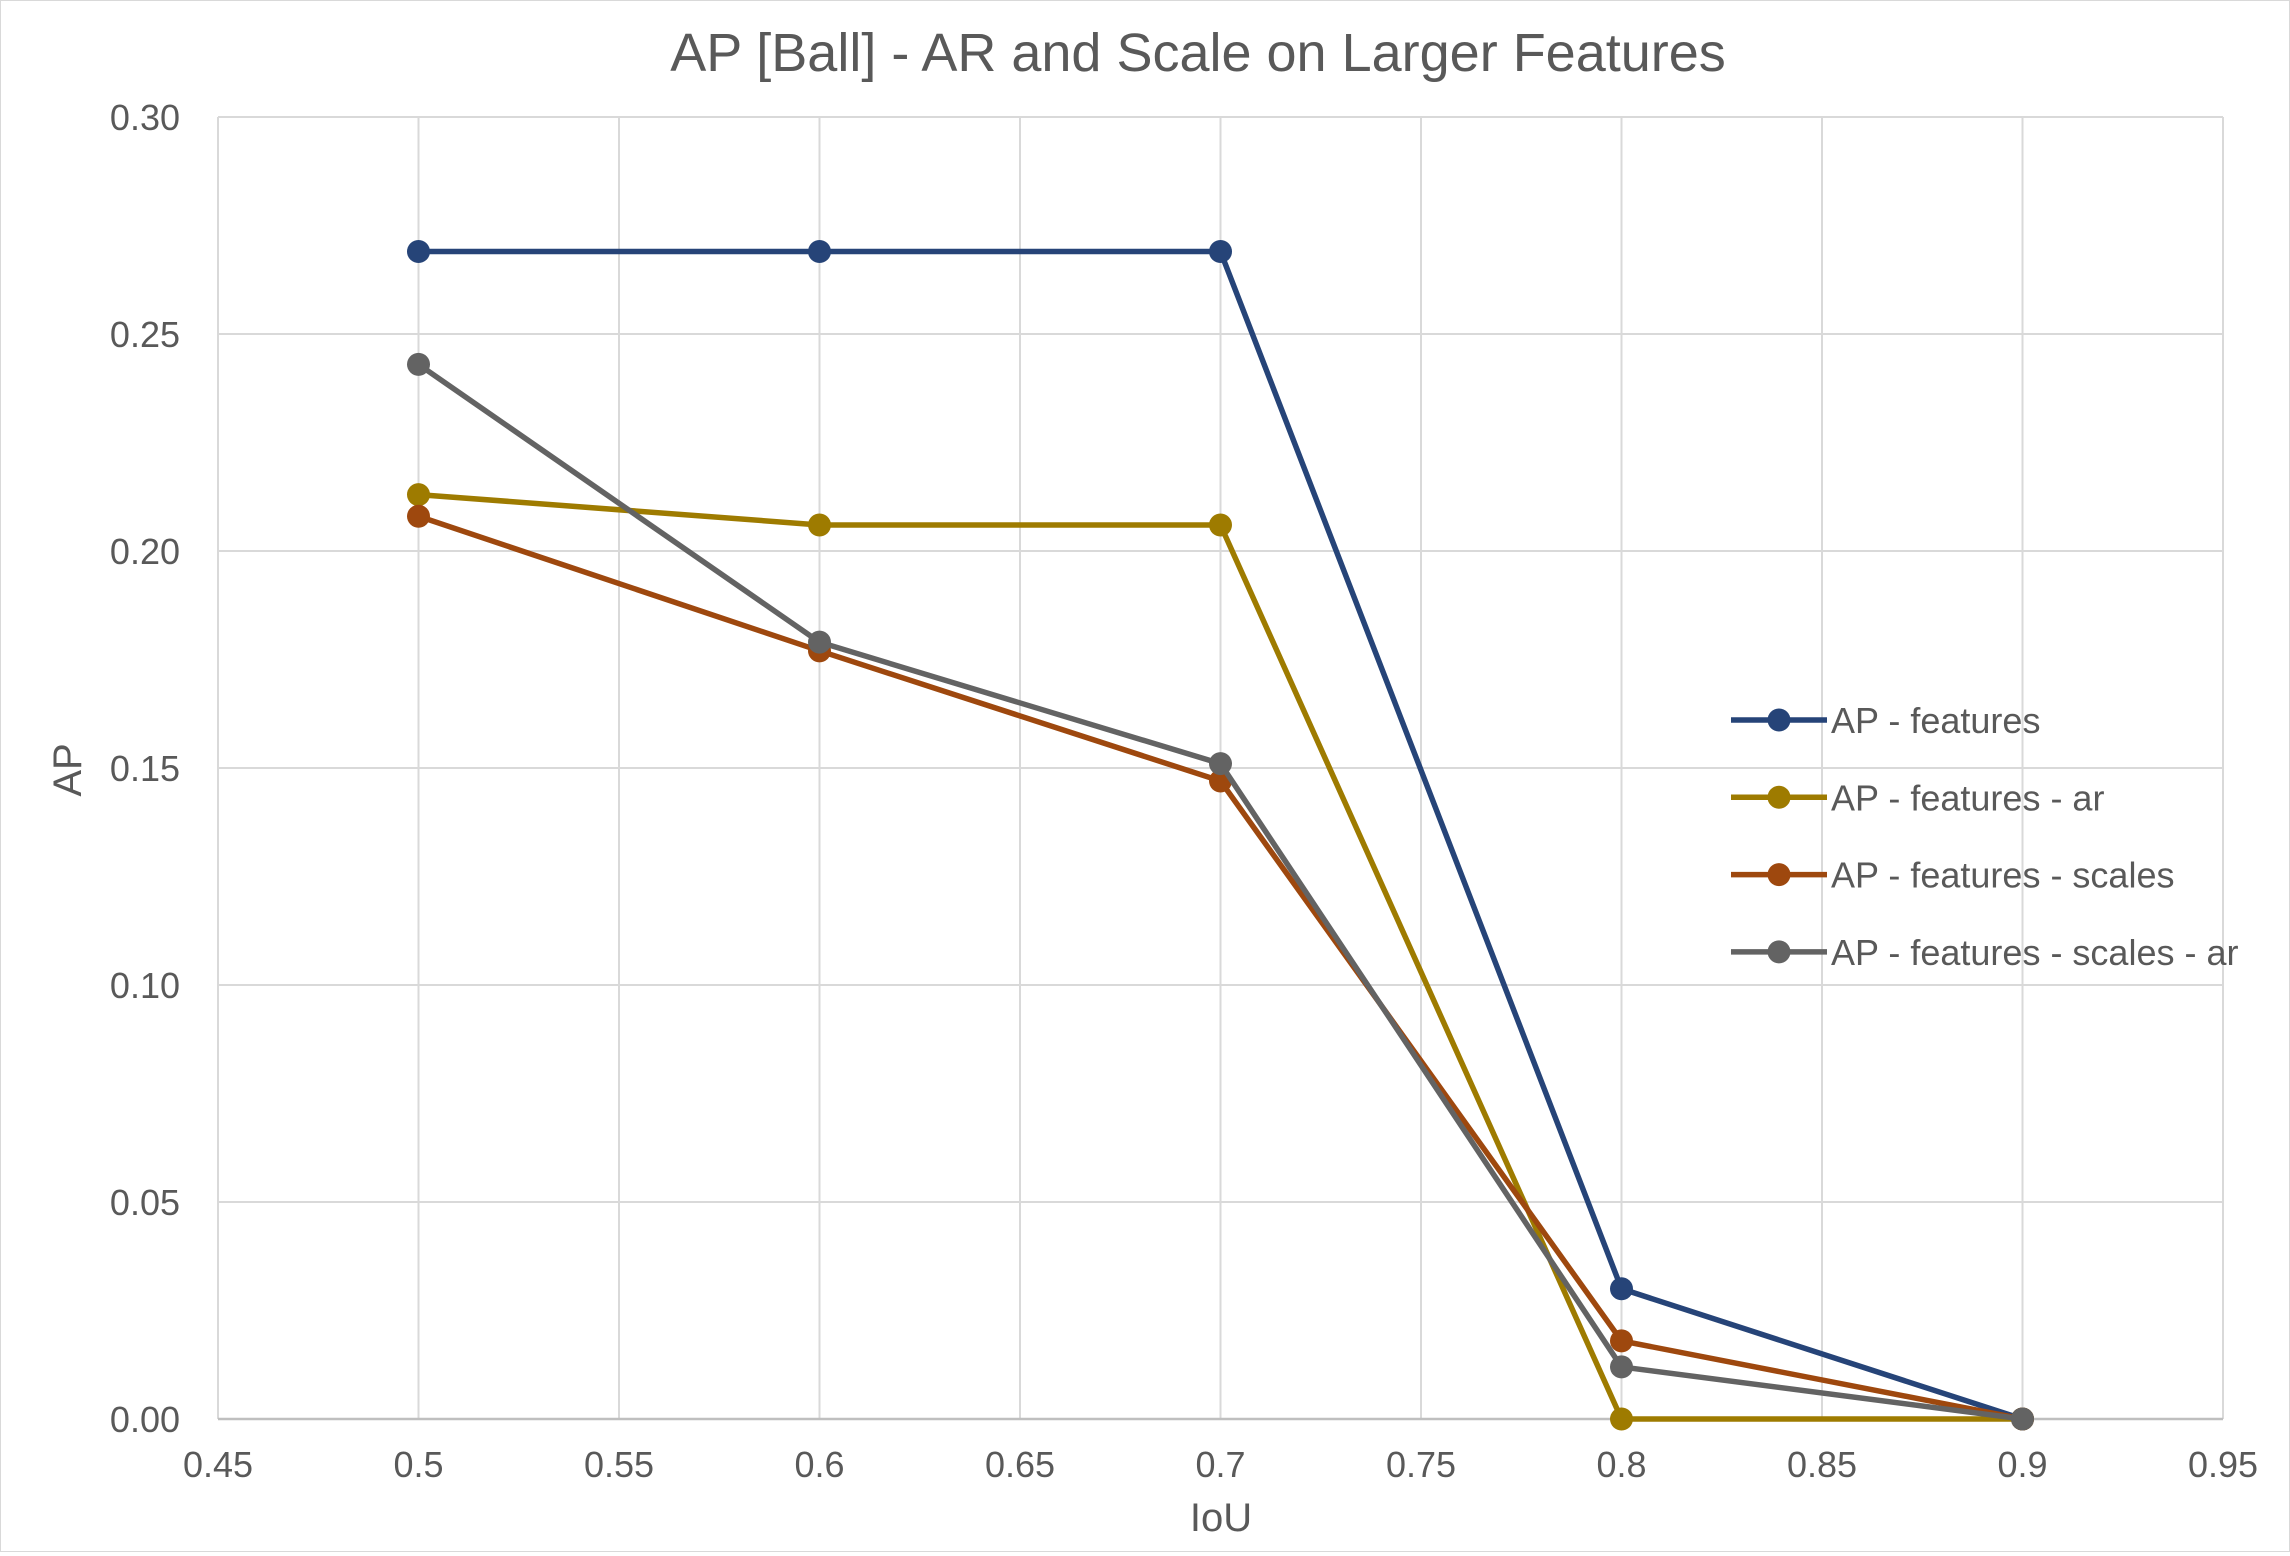 This screenshot has width=2290, height=1556. Describe the element at coordinates (145, 1419) in the screenshot. I see `y-tick-label: 0.00` at that location.